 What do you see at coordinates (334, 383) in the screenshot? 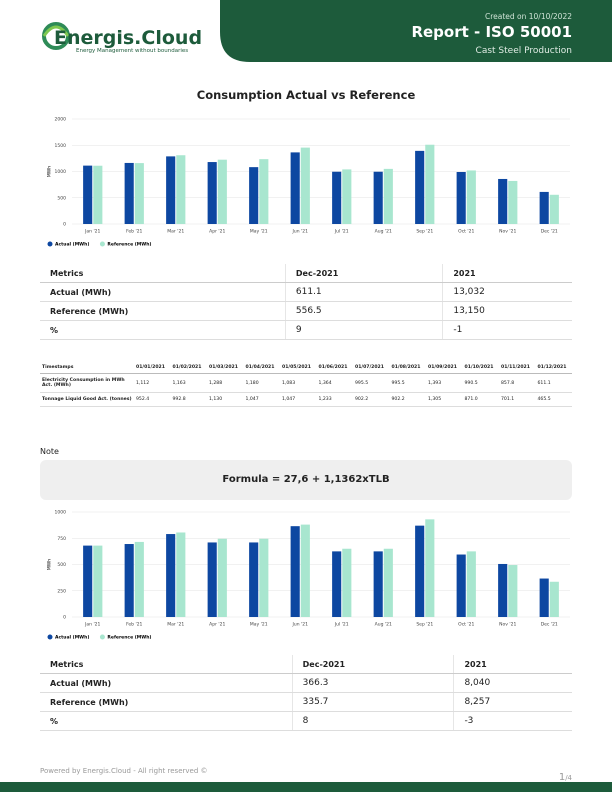
I see `cell: 1,364` at bounding box center [334, 383].